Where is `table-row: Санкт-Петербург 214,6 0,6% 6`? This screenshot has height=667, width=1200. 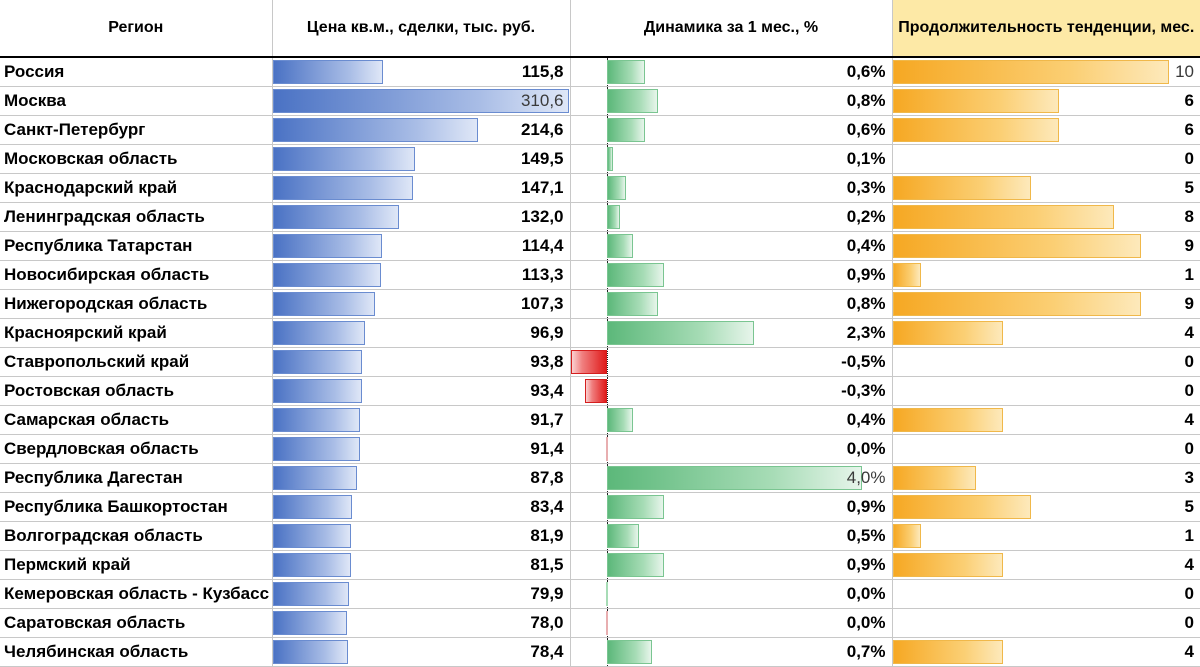 table-row: Санкт-Петербург 214,6 0,6% 6 is located at coordinates (600, 130).